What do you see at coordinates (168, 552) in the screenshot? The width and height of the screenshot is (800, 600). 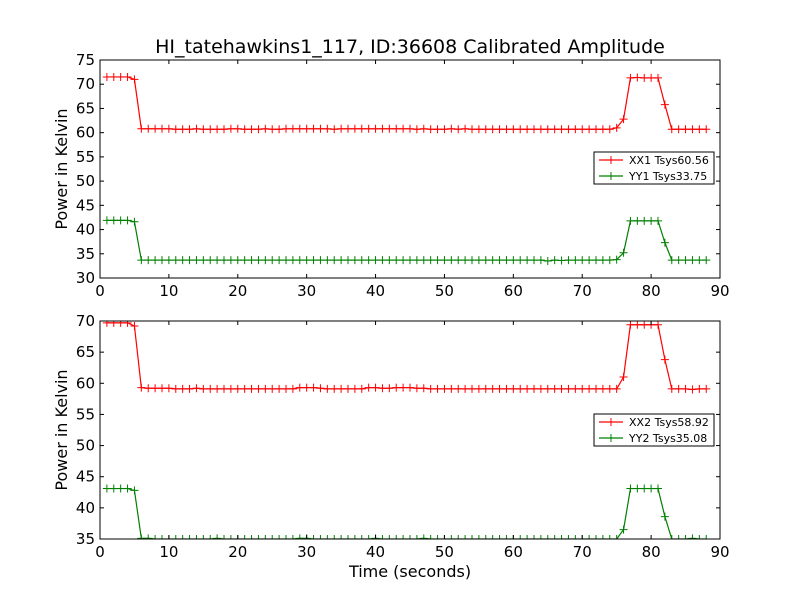 I see `x-tick-label: 10` at bounding box center [168, 552].